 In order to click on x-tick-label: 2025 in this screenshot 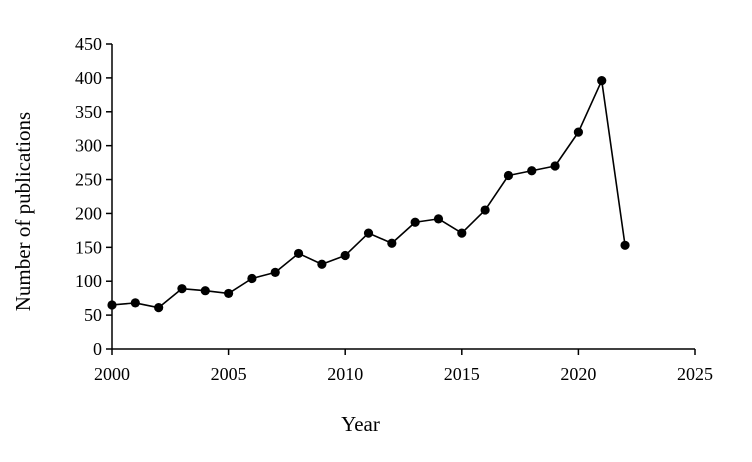, I will do `click(695, 374)`.